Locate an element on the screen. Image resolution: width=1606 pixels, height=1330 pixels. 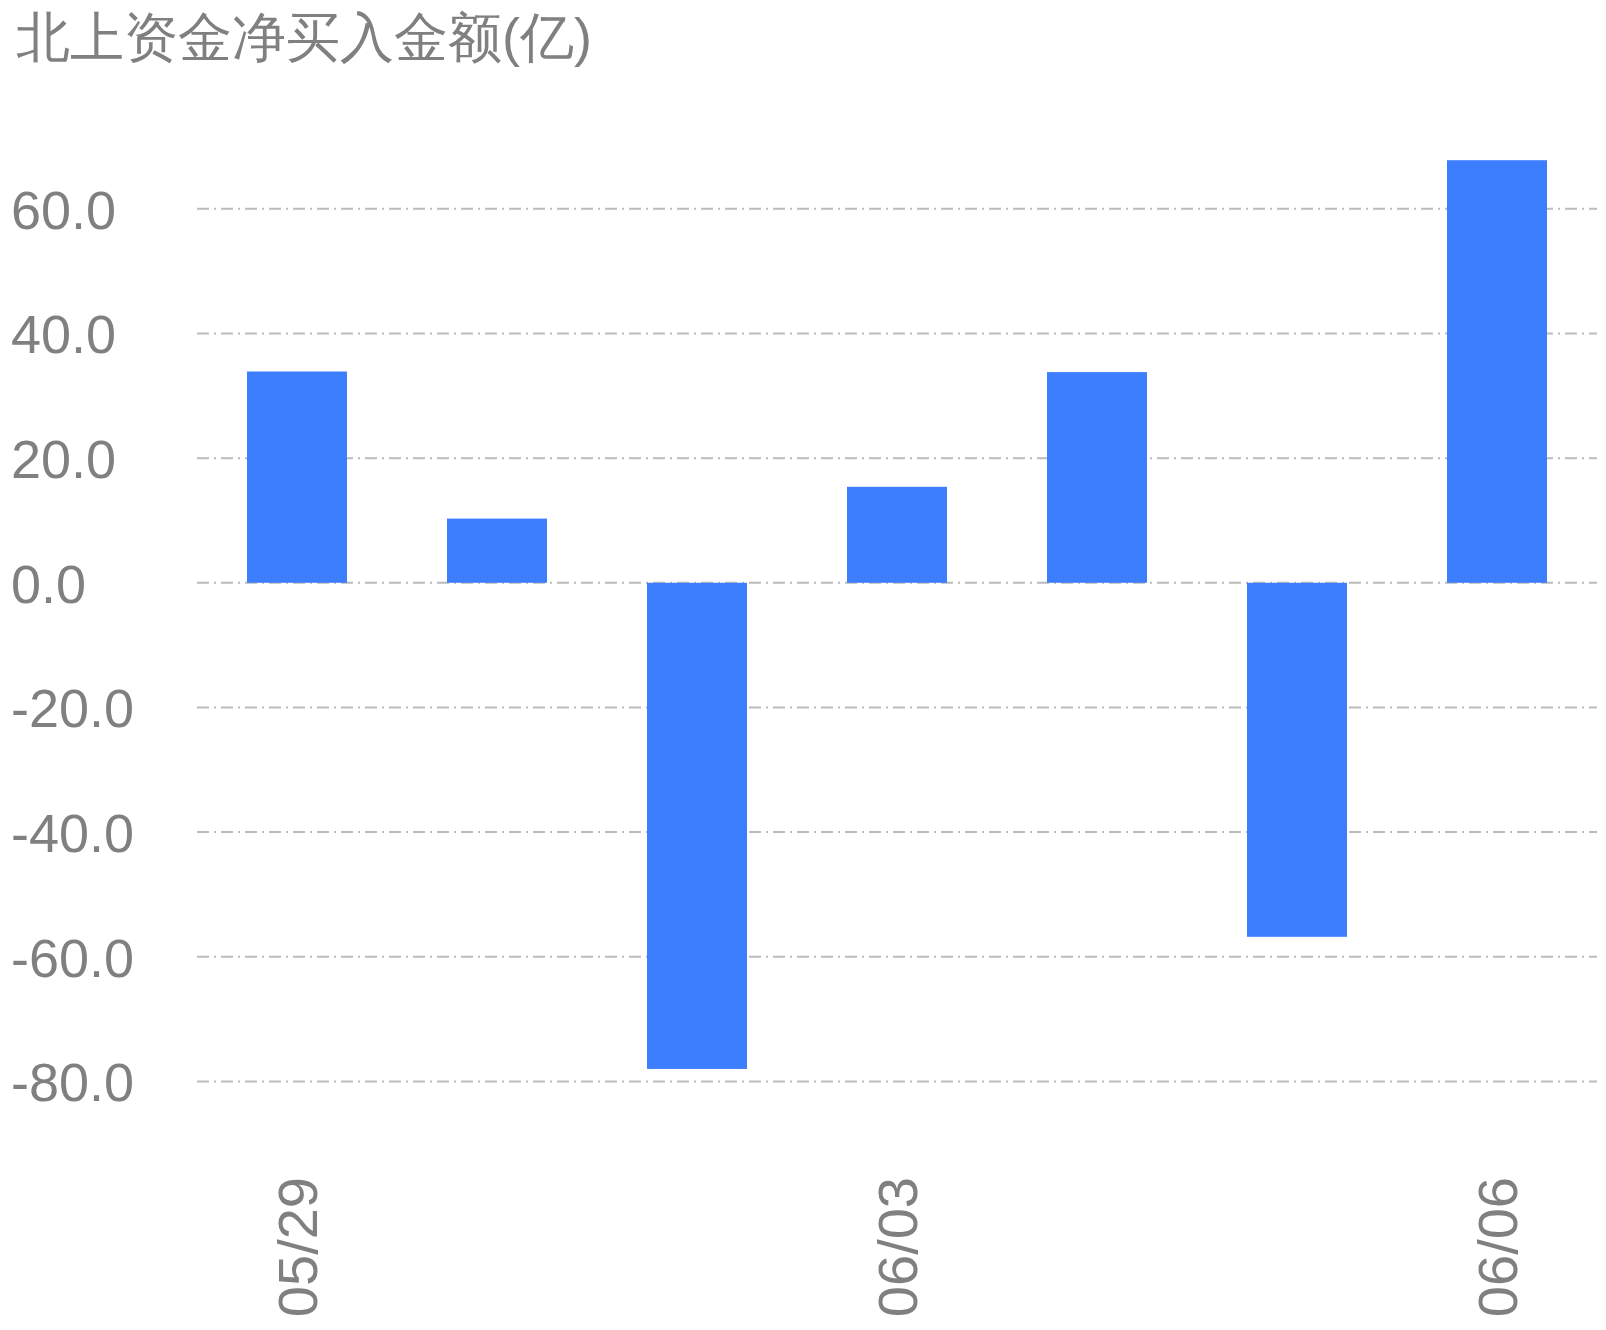
y-tick-label: -80.0 is located at coordinates (73, 1082).